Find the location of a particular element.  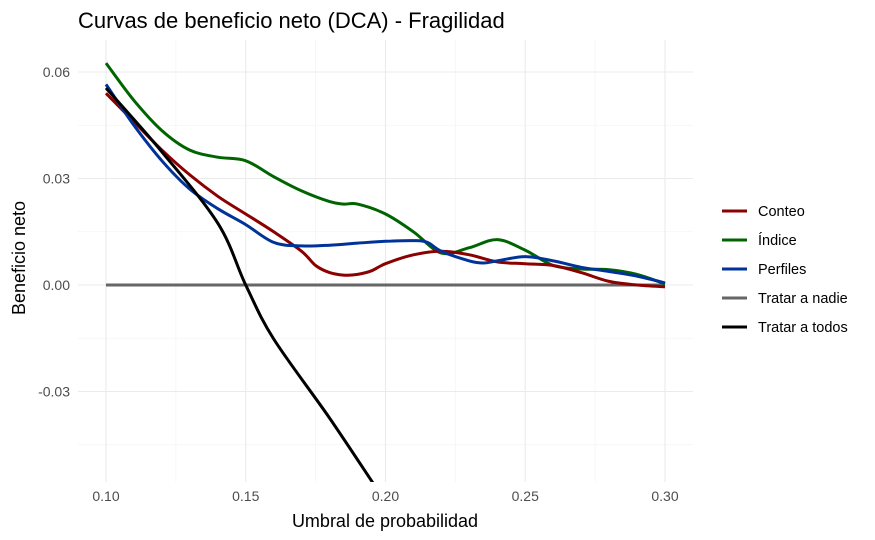

x-tick-label: 0.20 is located at coordinates (385, 496).